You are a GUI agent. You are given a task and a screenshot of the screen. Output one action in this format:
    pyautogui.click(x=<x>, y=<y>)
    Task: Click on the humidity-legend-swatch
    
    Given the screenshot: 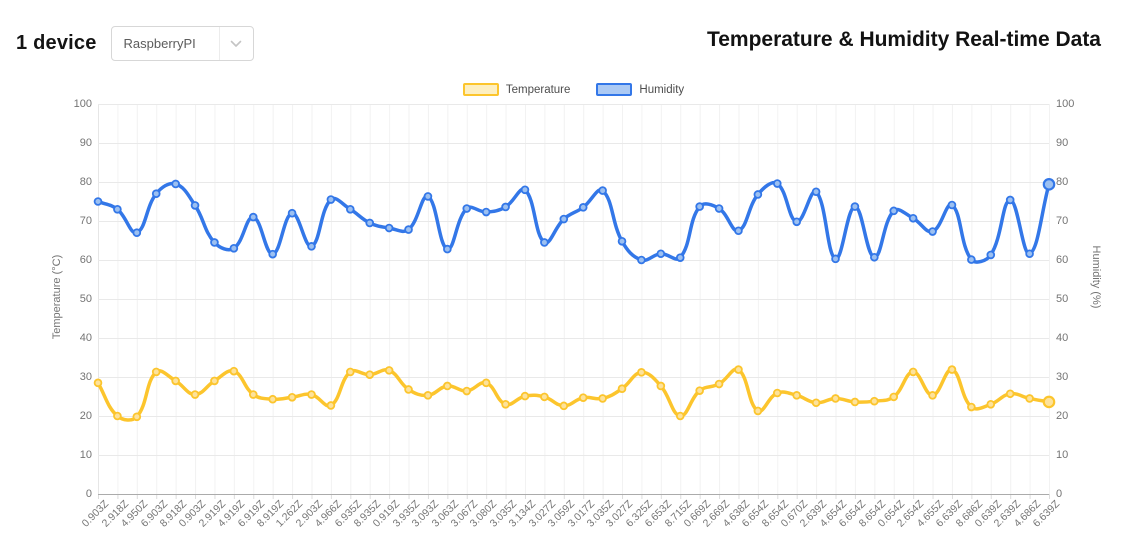 What is the action you would take?
    pyautogui.click(x=614, y=89)
    